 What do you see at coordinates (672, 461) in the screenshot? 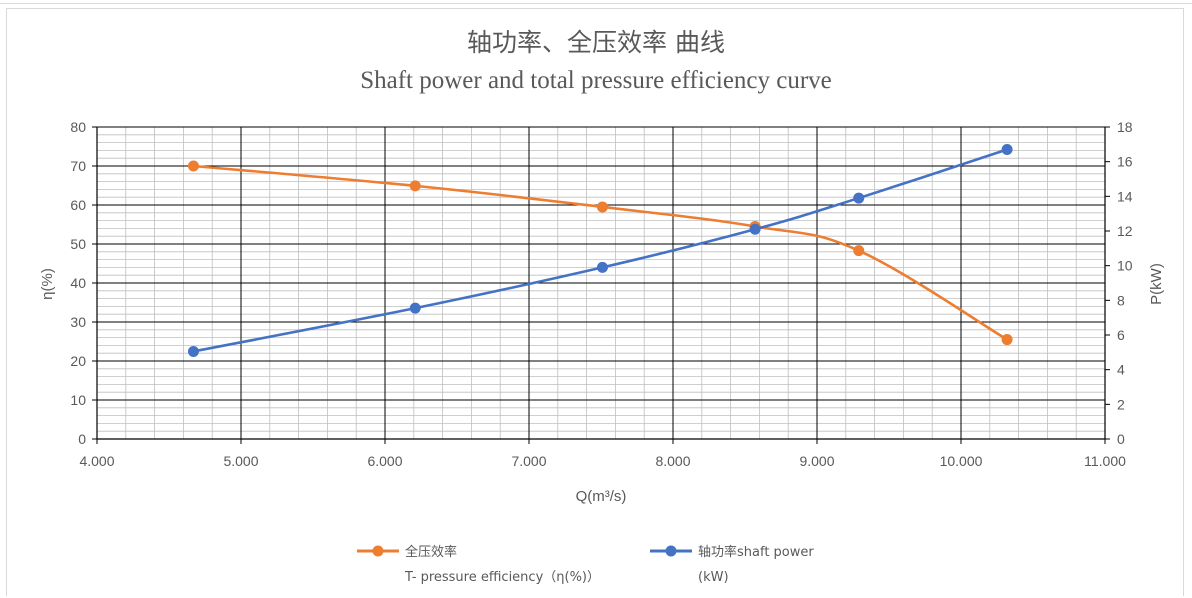
I see `x-tick-label: 8.000` at bounding box center [672, 461].